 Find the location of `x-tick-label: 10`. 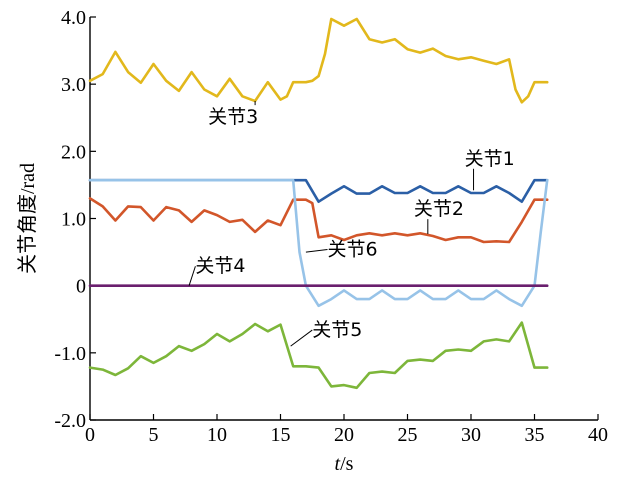

x-tick-label: 10 is located at coordinates (217, 435).